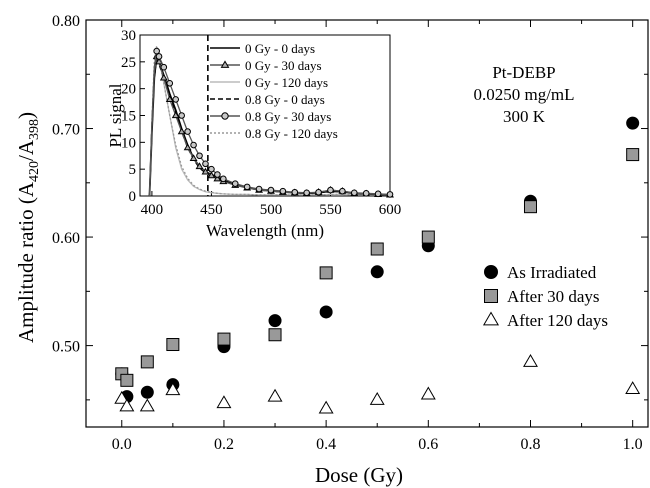 The height and width of the screenshot is (488, 650). What do you see at coordinates (286, 82) in the screenshot?
I see `inset-legend-label: 0 Gy - 120 days` at bounding box center [286, 82].